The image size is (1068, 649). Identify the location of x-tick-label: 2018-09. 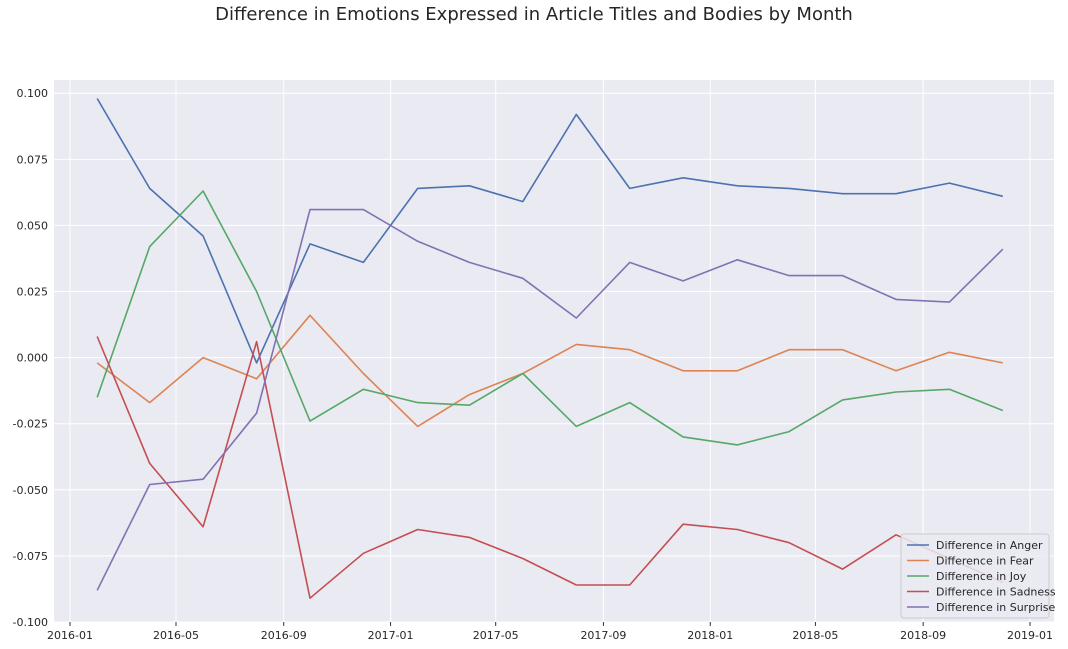
(923, 635).